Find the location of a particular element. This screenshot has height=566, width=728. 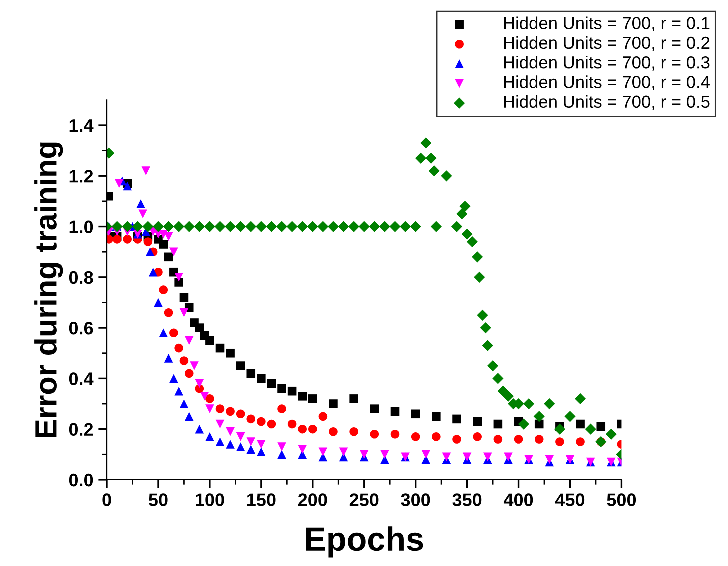

x-tick-label: 0 is located at coordinates (107, 500).